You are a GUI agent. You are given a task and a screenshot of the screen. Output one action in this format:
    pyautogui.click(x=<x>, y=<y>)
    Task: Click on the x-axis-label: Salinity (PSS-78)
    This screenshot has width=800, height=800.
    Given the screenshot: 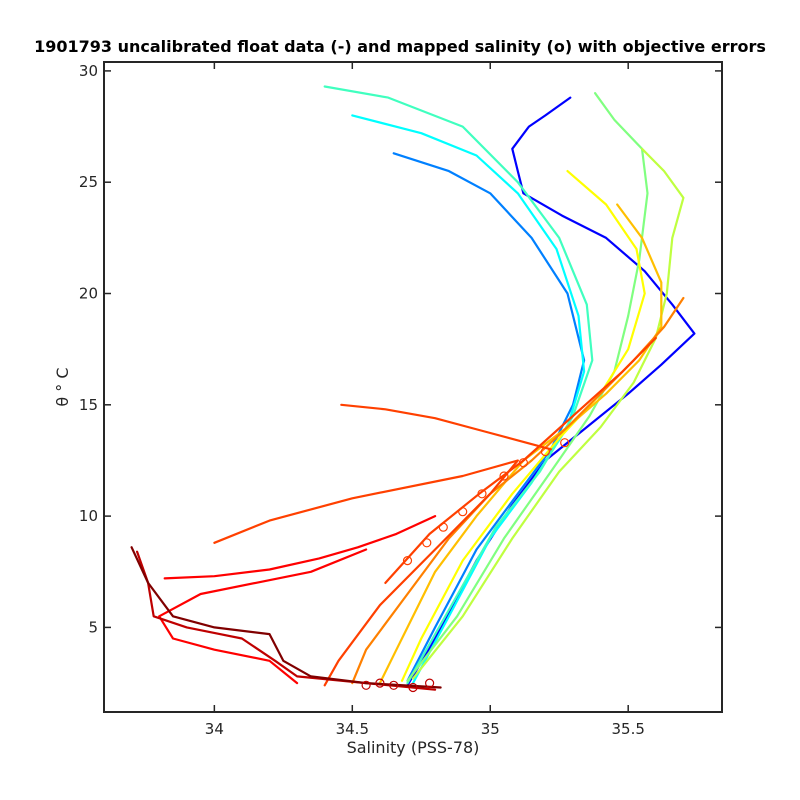 What is the action you would take?
    pyautogui.click(x=413, y=747)
    